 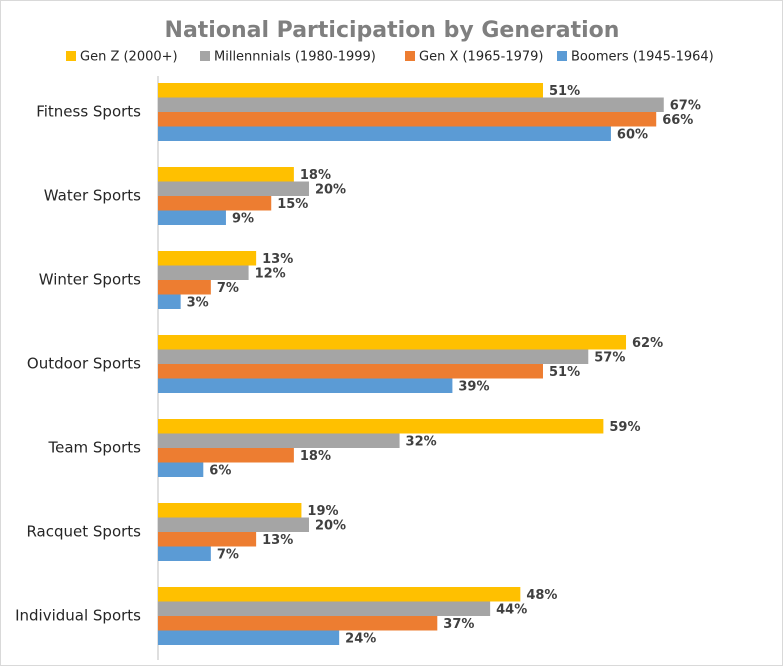 What do you see at coordinates (609, 357) in the screenshot?
I see `data-label: 57%` at bounding box center [609, 357].